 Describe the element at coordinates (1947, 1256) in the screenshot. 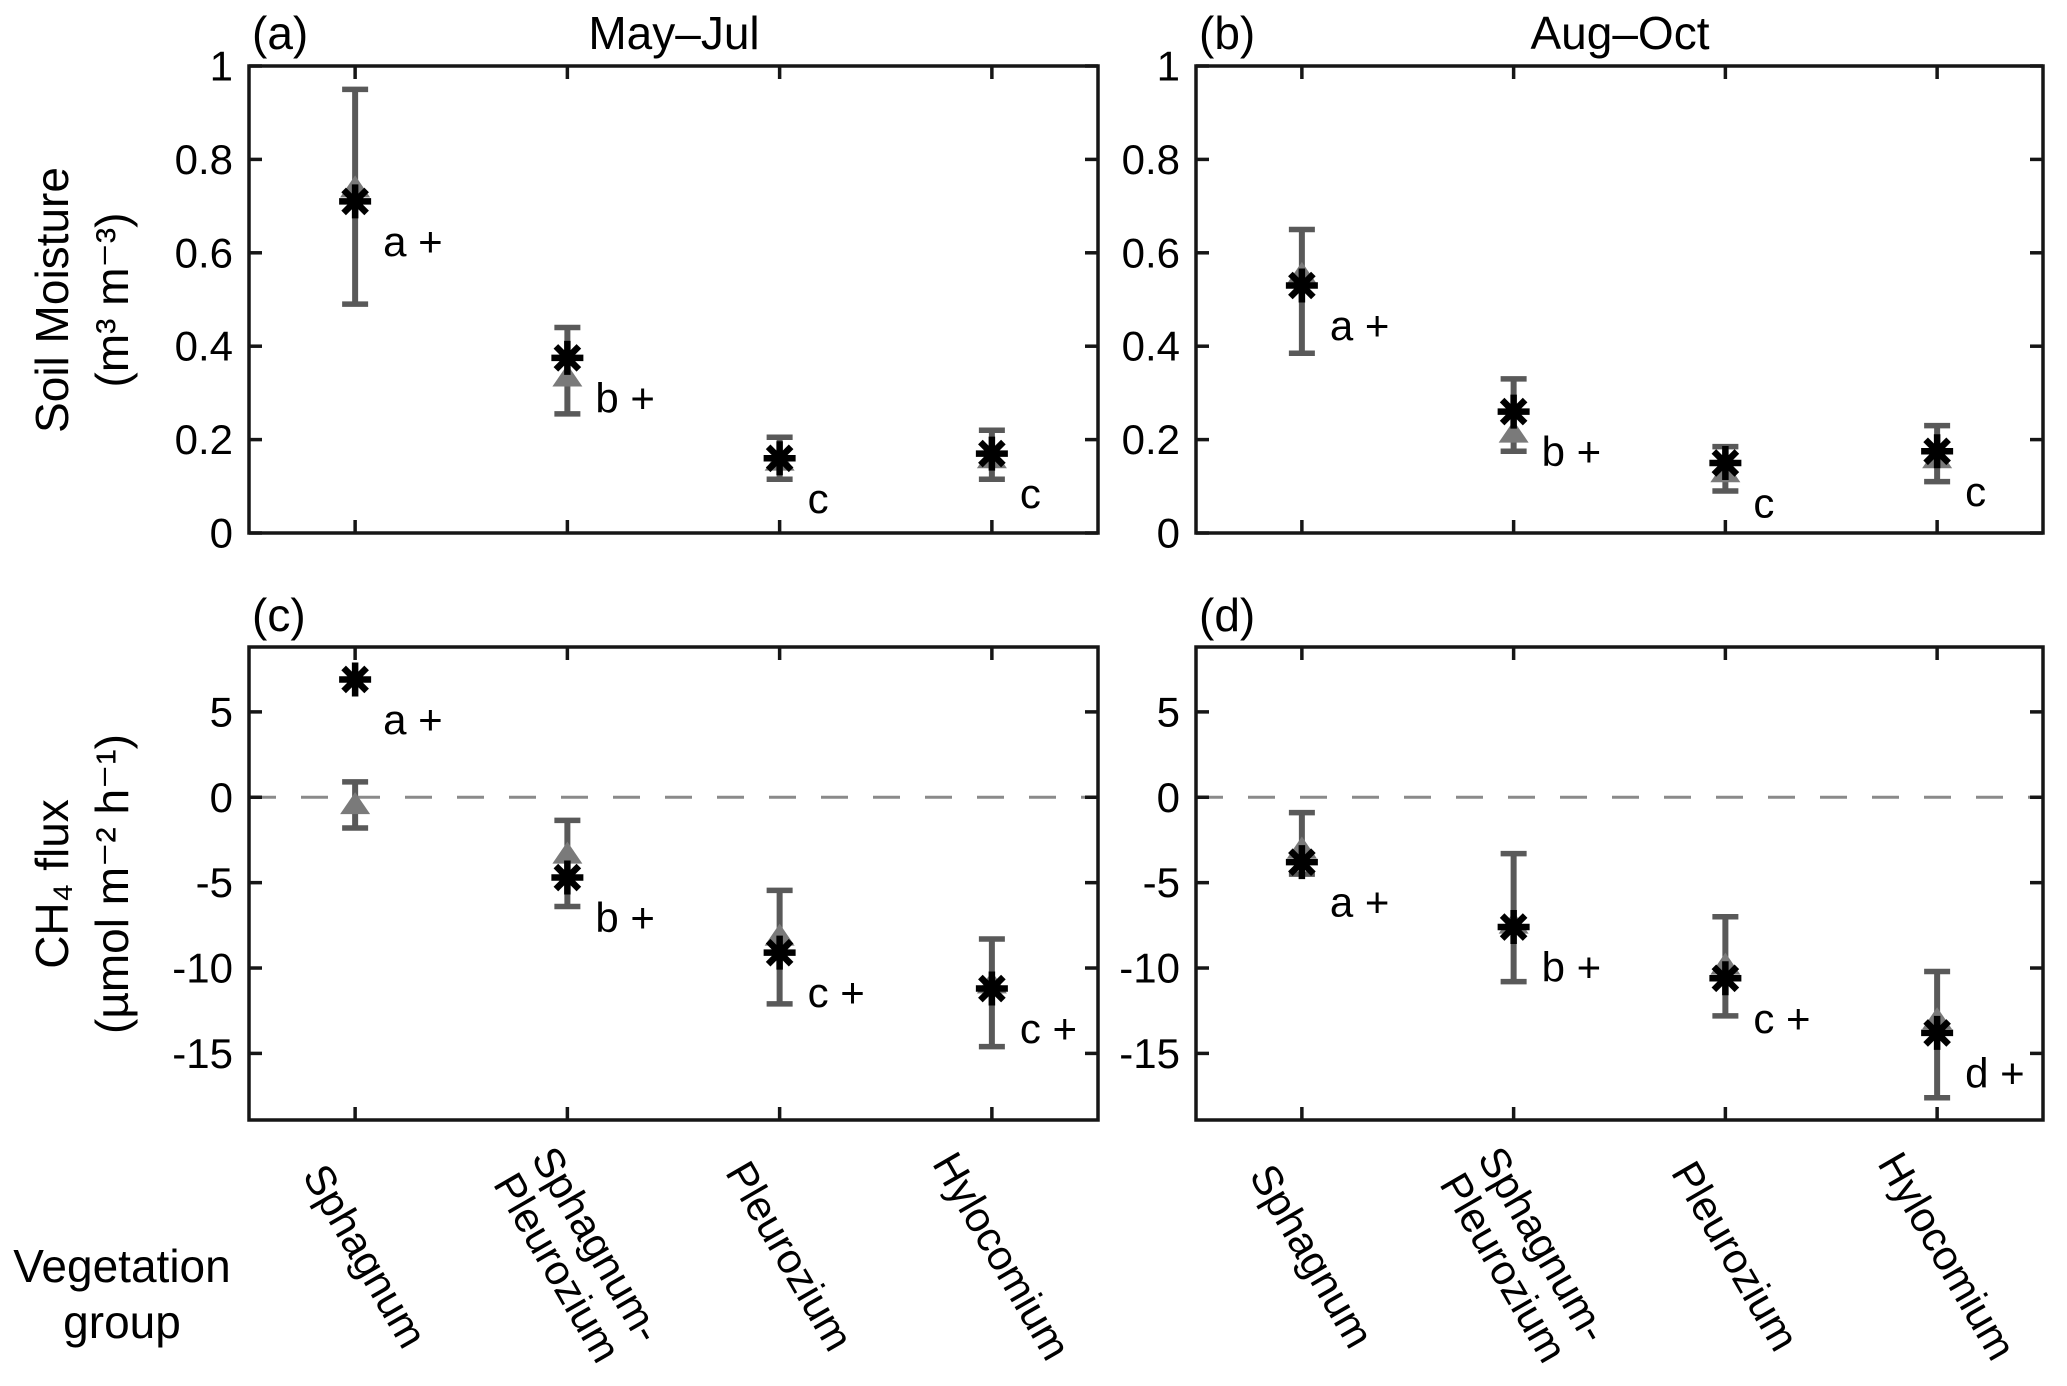

I see `category-tick-label: Hylocomium` at that location.